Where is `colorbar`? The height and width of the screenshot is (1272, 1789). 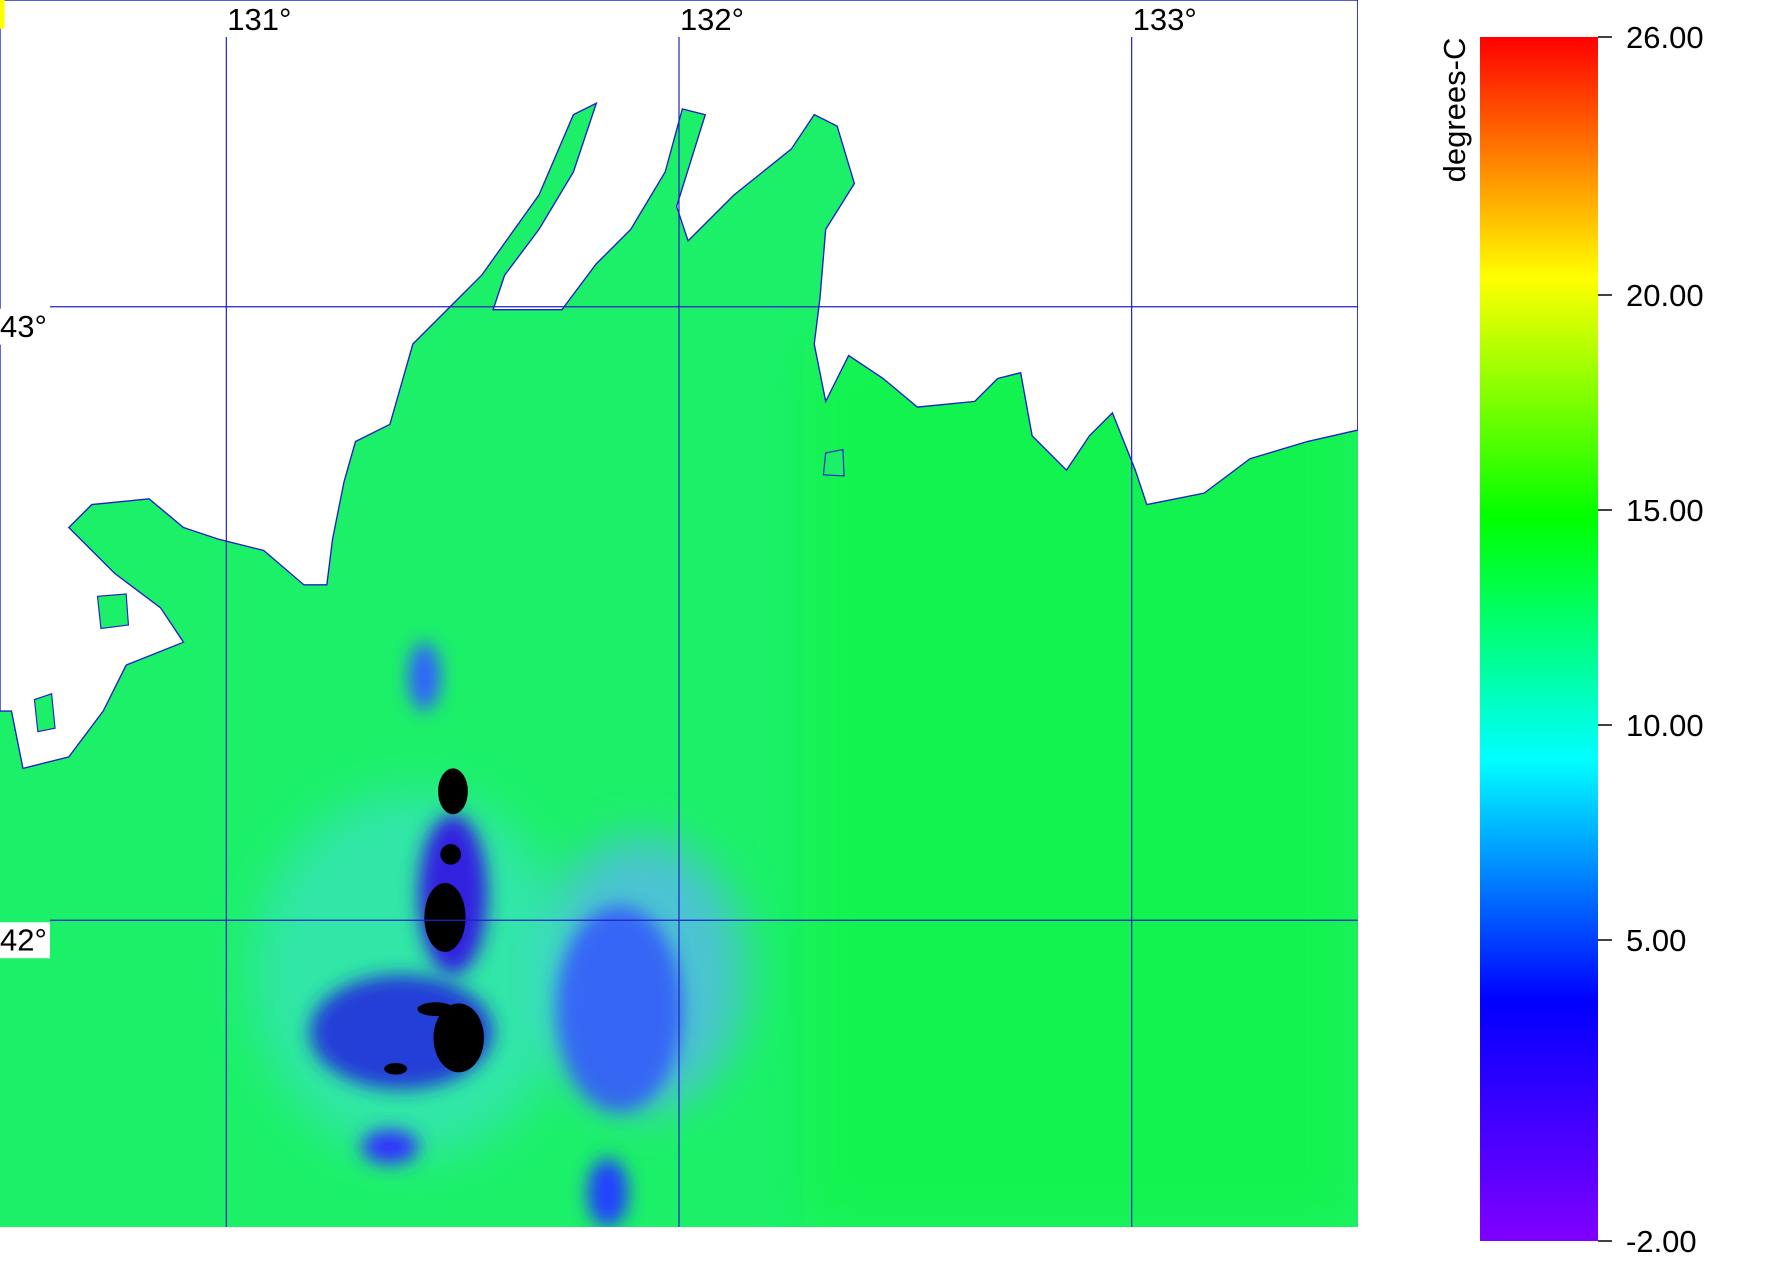
colorbar is located at coordinates (1539, 639).